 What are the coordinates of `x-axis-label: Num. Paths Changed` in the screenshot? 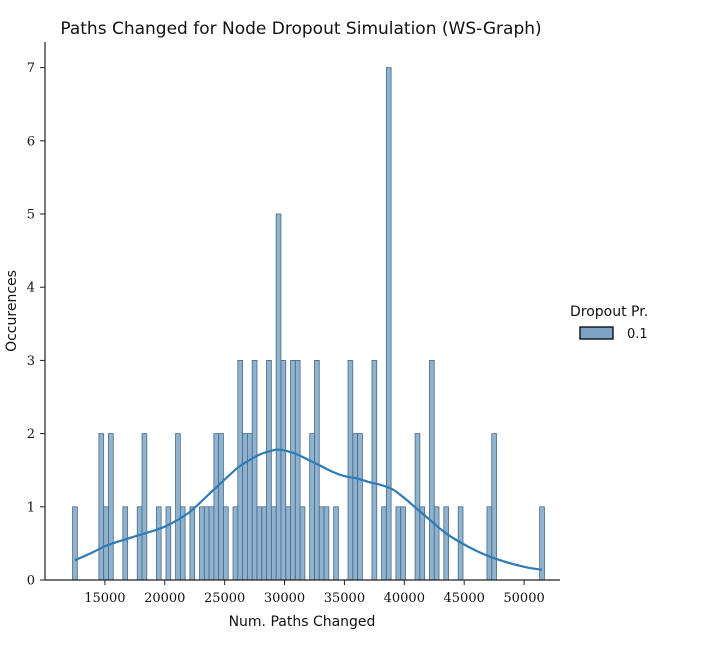 It's located at (302, 622).